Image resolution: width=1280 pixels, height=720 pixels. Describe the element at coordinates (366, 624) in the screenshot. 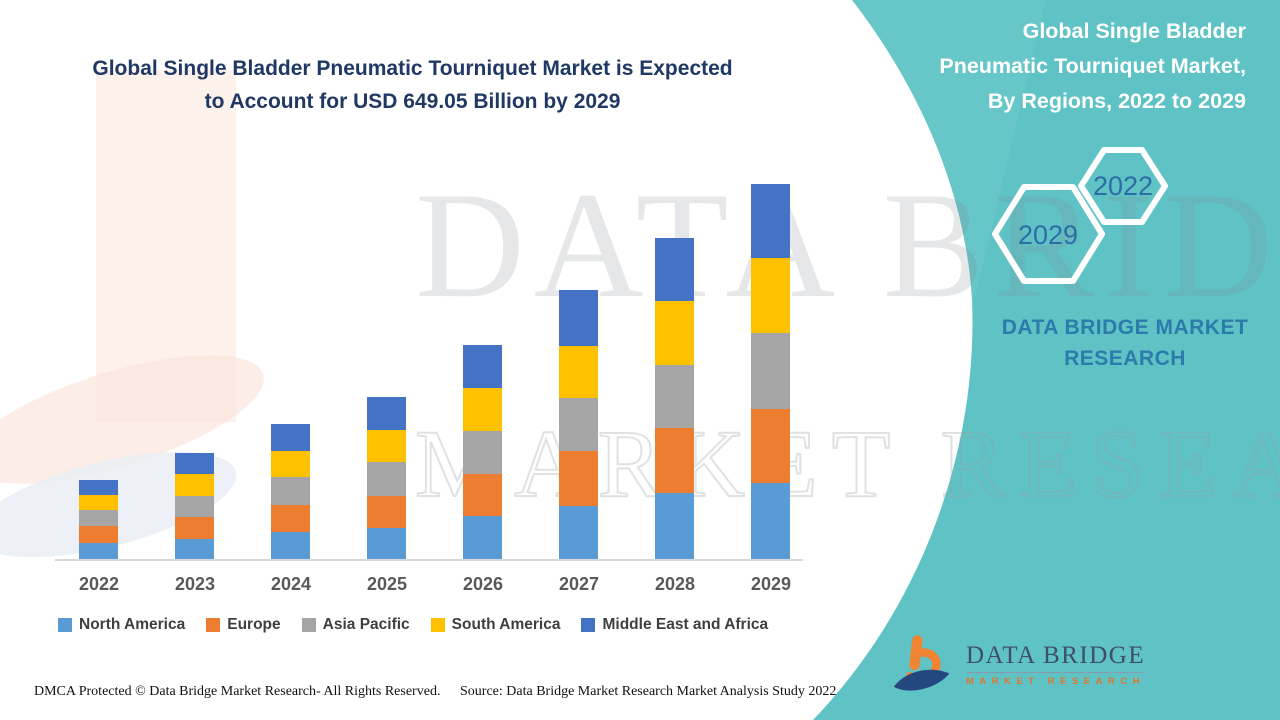

I see `legend-label: Asia Pacific` at that location.